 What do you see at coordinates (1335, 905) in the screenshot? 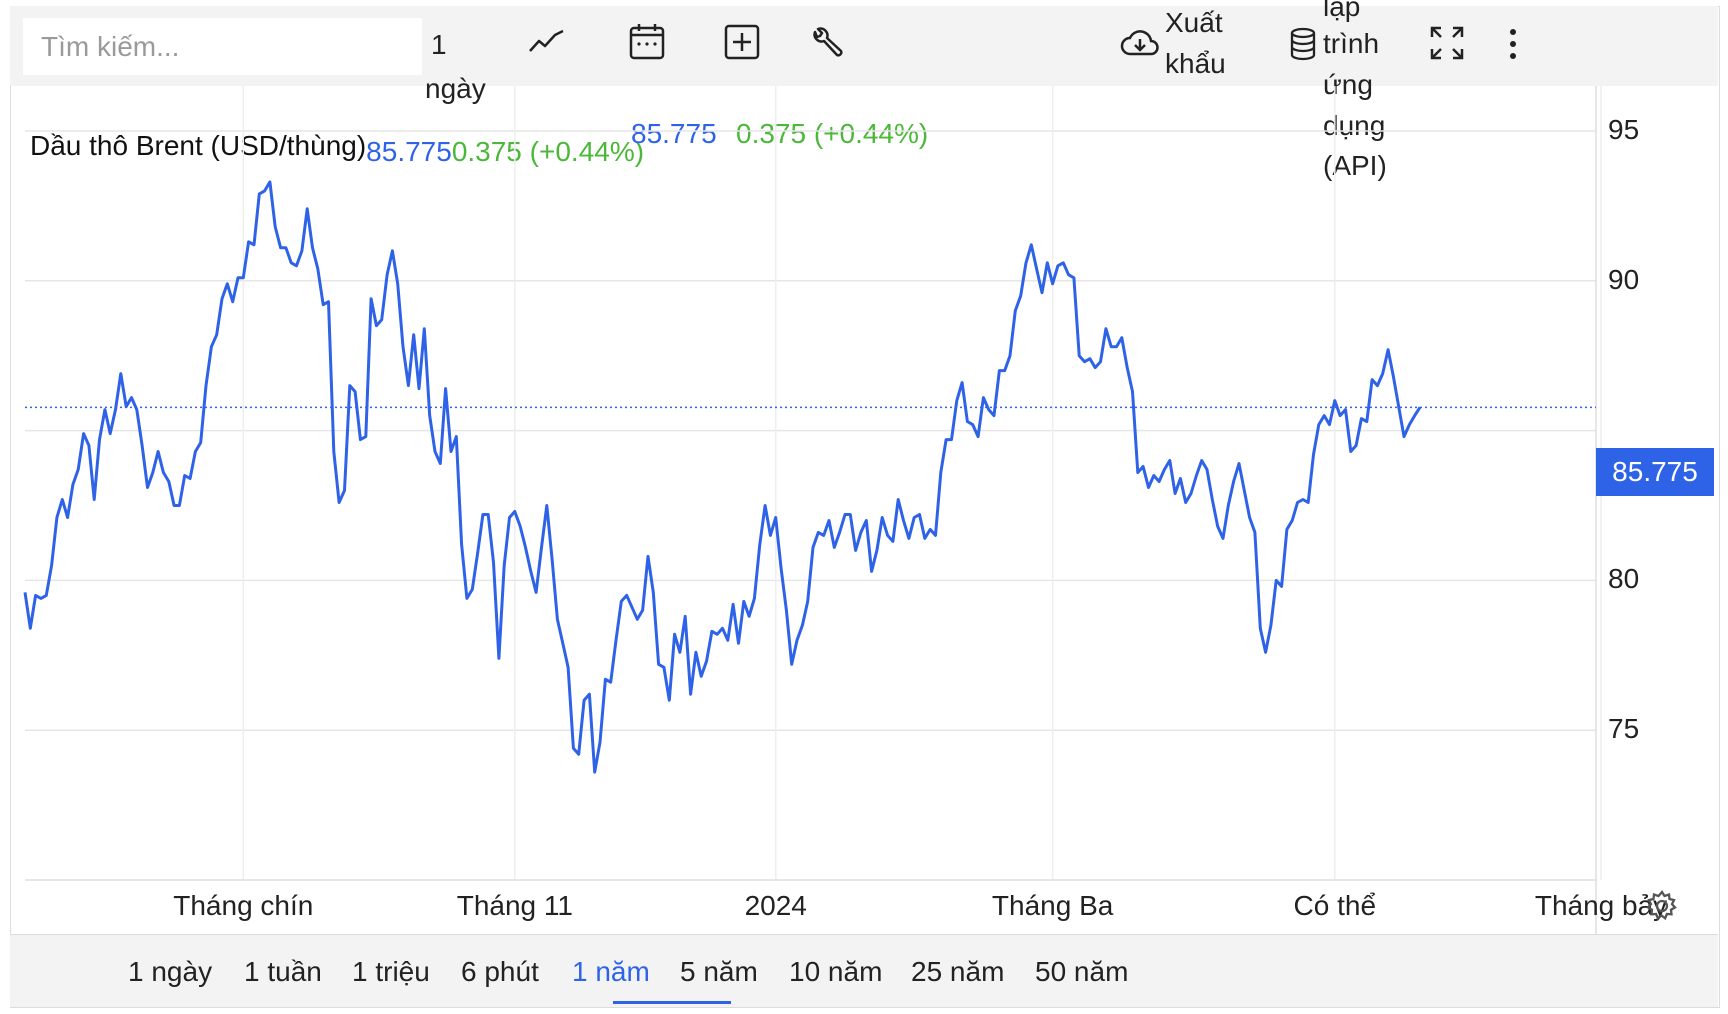
I see `x-tick-label: Có thể` at bounding box center [1335, 905].